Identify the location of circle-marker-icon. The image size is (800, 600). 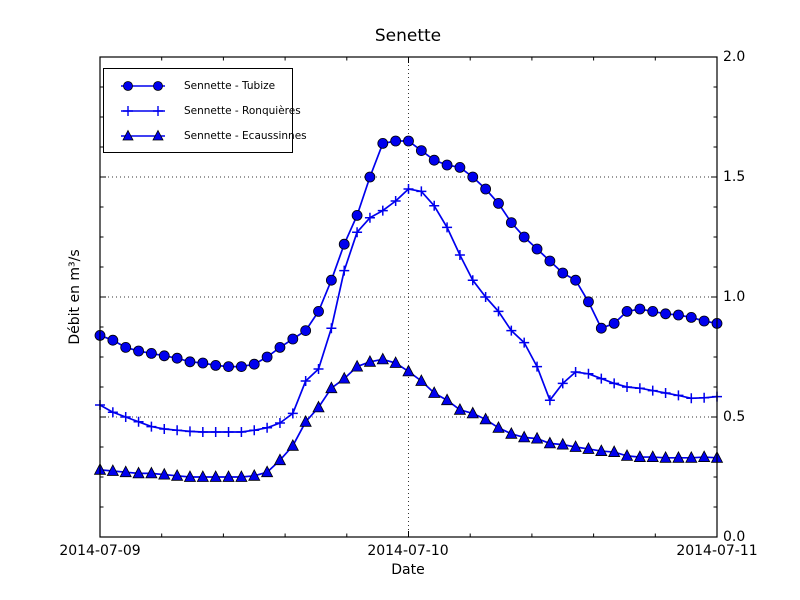
(143, 85).